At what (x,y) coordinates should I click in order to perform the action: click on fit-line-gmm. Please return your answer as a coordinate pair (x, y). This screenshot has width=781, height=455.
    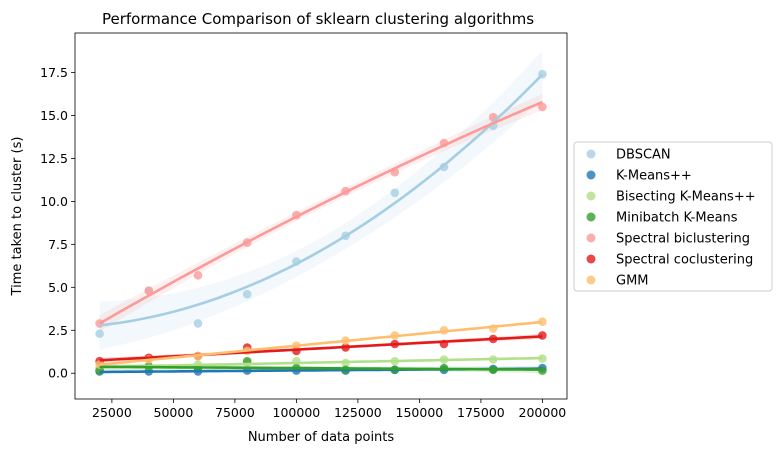
    Looking at the image, I should click on (321, 343).